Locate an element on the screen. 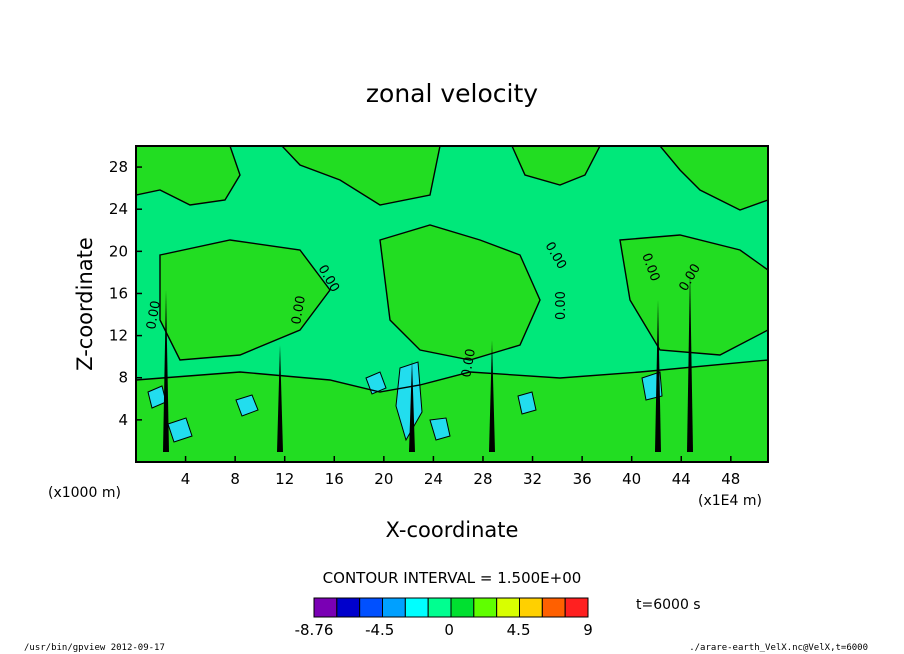 Image resolution: width=904 pixels, height=654 pixels. x-tick-label: 16 is located at coordinates (334, 479).